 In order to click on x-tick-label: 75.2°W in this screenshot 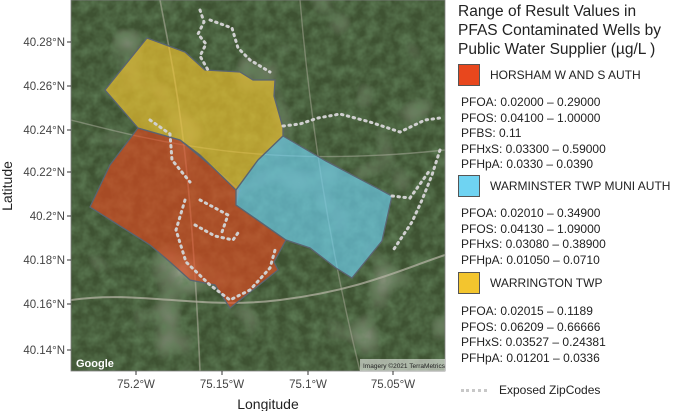, I will do `click(136, 385)`.